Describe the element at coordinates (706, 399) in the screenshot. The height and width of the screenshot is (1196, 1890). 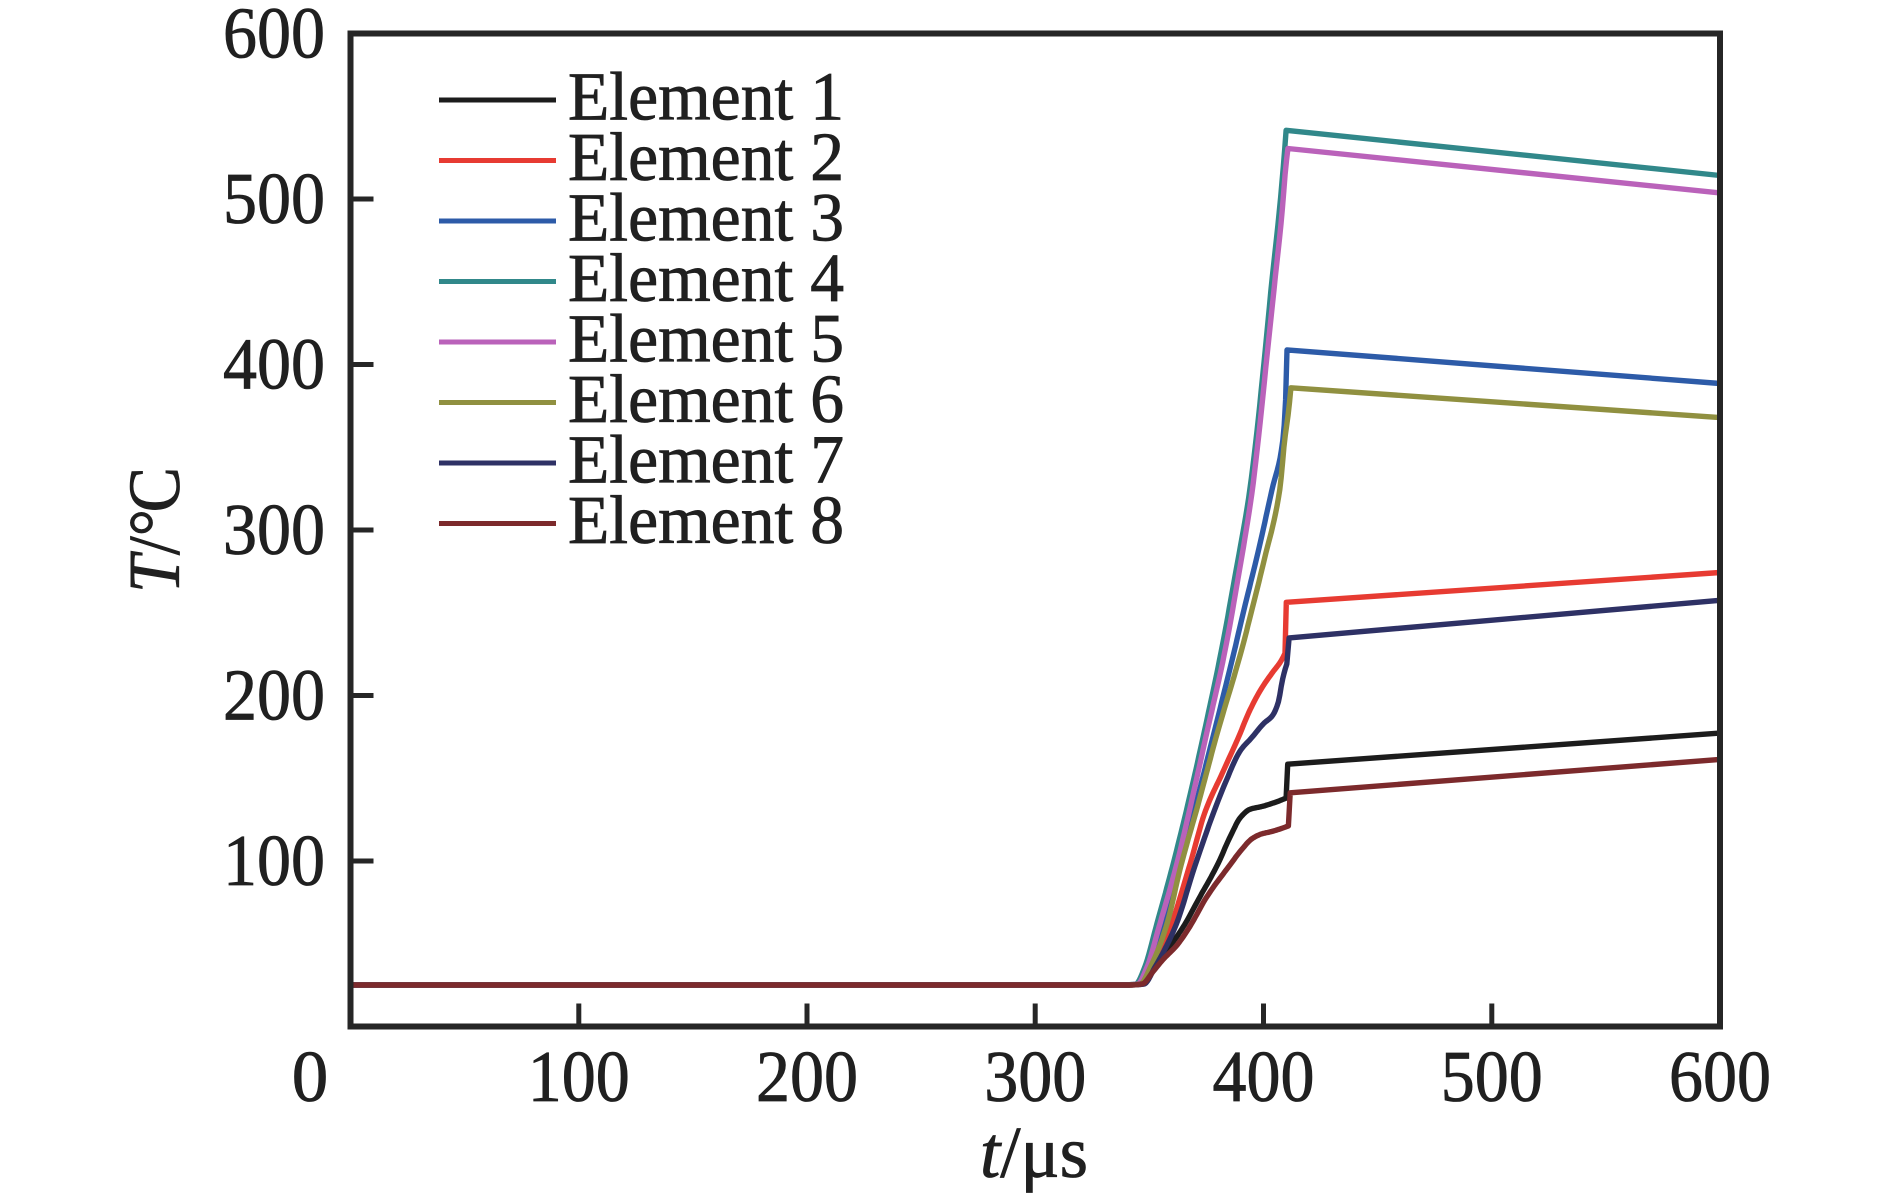
I see `svg-text: Element 6` at that location.